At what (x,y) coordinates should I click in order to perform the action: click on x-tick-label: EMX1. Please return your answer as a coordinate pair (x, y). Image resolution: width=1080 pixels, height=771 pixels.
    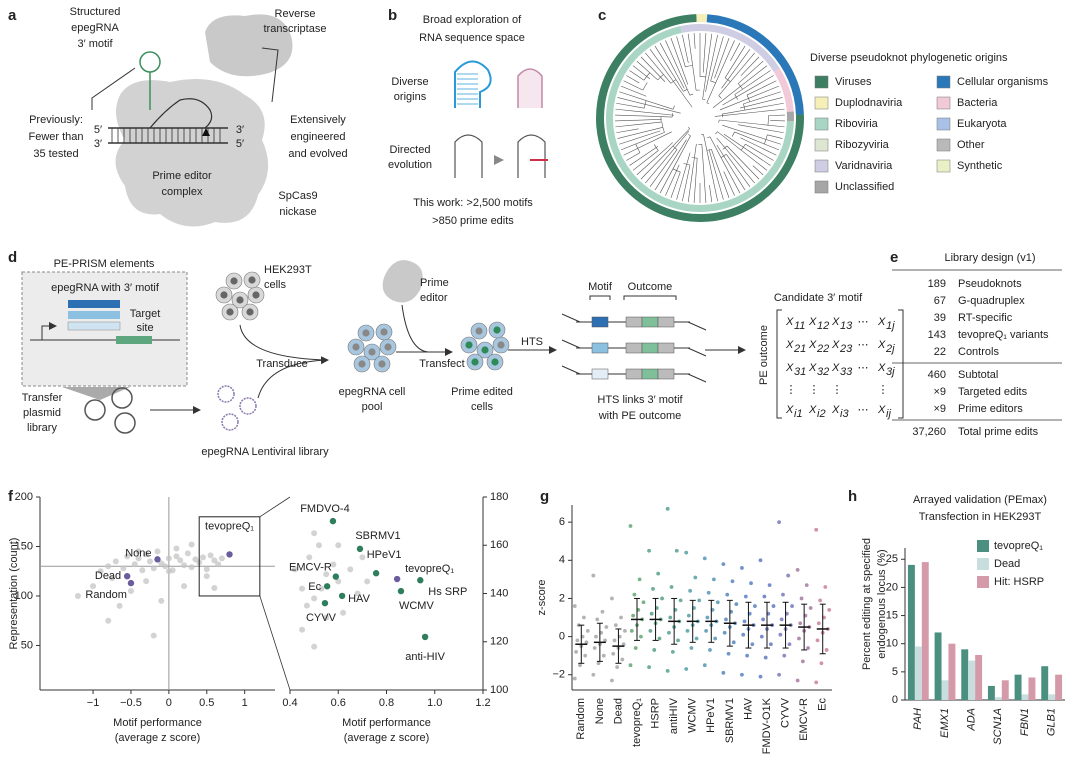
    Looking at the image, I should click on (945, 723).